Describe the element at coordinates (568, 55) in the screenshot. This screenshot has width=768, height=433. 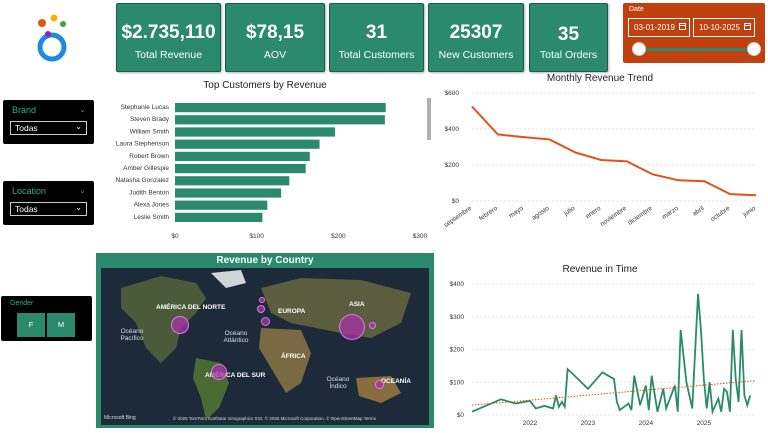
I see `kpi-label: Total Orders` at that location.